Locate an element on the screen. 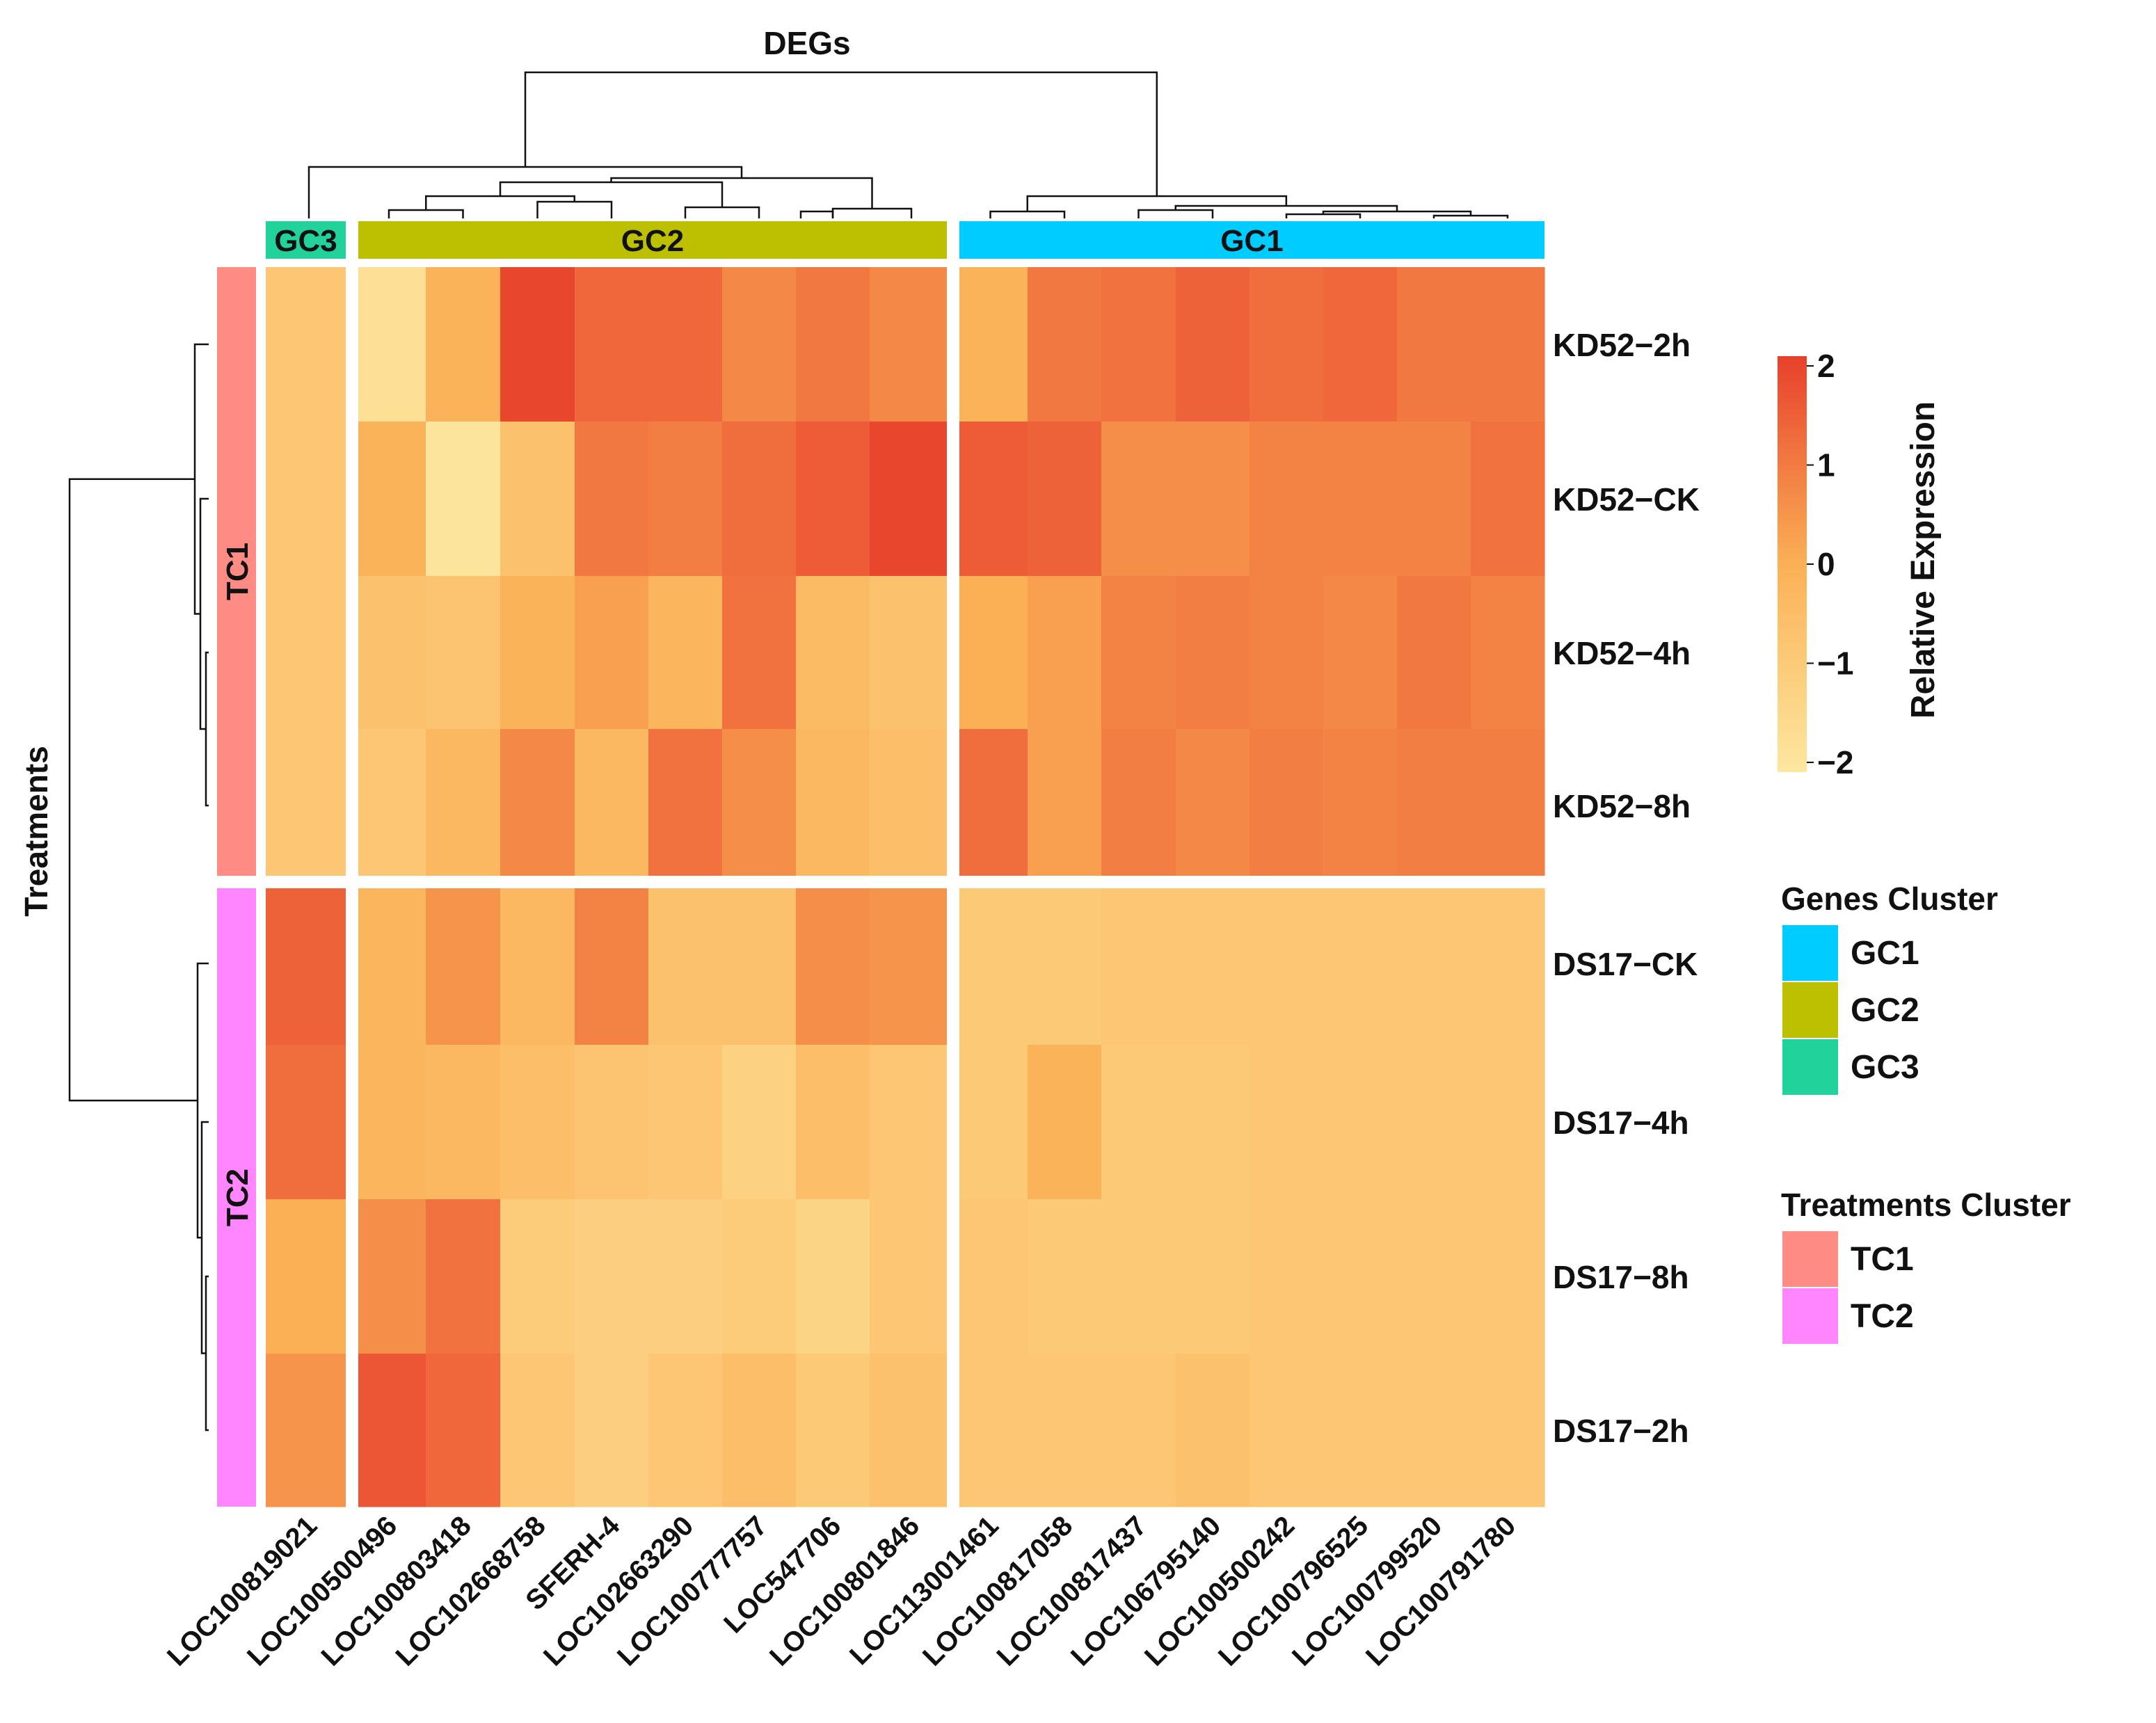 Image resolution: width=2156 pixels, height=1723 pixels. color-scale-bar is located at coordinates (1792, 564).